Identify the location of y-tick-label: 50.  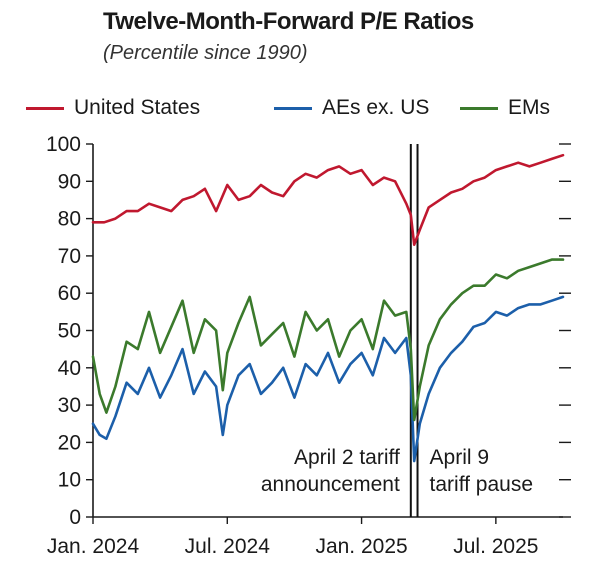
(69, 331).